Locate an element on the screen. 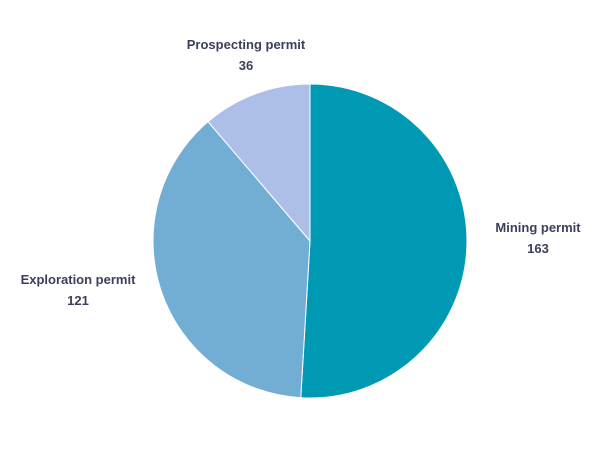  label-prospecting-permit-value: 36 is located at coordinates (246, 65).